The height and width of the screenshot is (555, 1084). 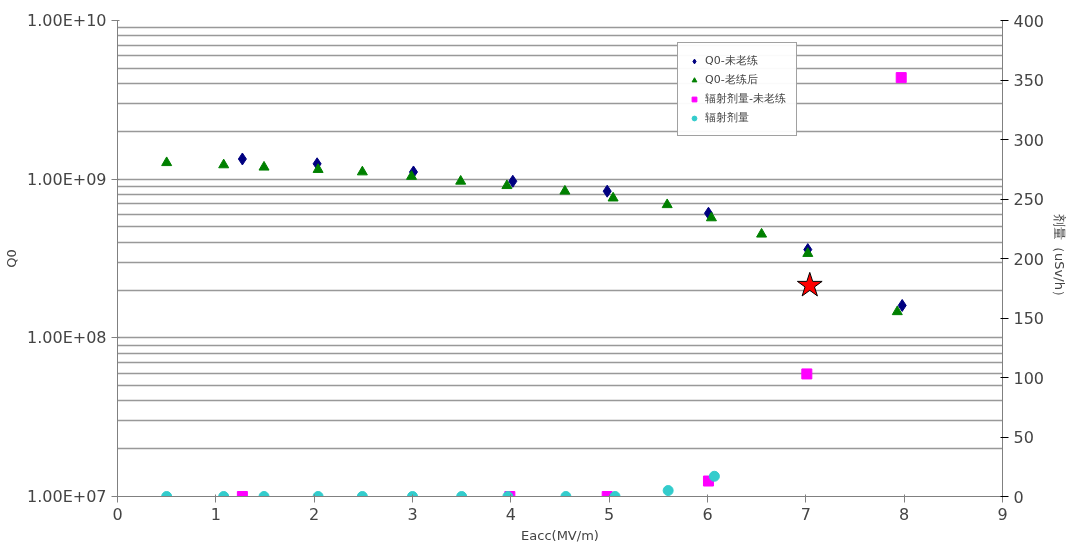 What do you see at coordinates (67, 338) in the screenshot?
I see `y-tick-label: 1.00E+08` at bounding box center [67, 338].